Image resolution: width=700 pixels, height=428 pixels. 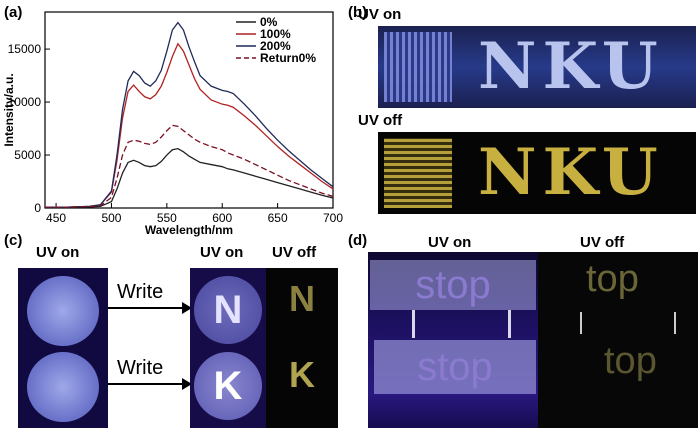 What do you see at coordinates (222, 218) in the screenshot?
I see `x-tick-label-600: 600` at bounding box center [222, 218].